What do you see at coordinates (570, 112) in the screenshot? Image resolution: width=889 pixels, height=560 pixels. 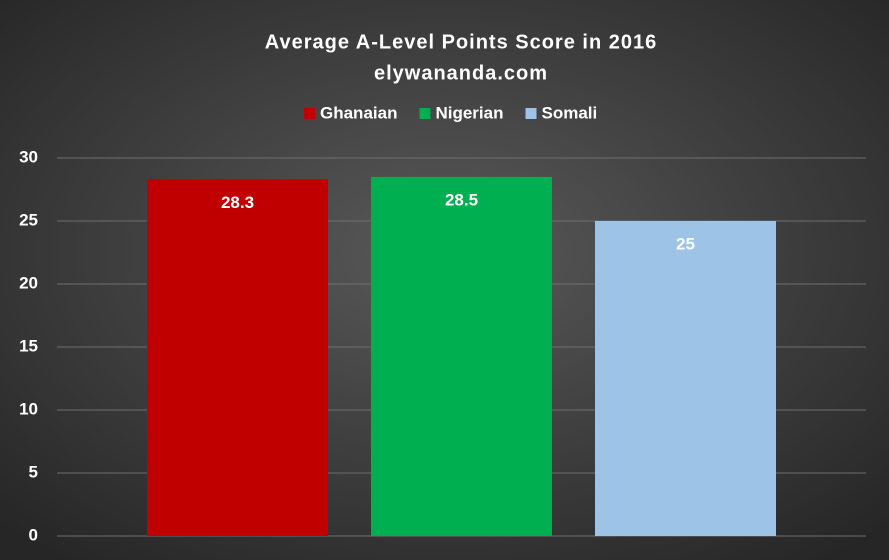 I see `legend-label: Somali` at bounding box center [570, 112].